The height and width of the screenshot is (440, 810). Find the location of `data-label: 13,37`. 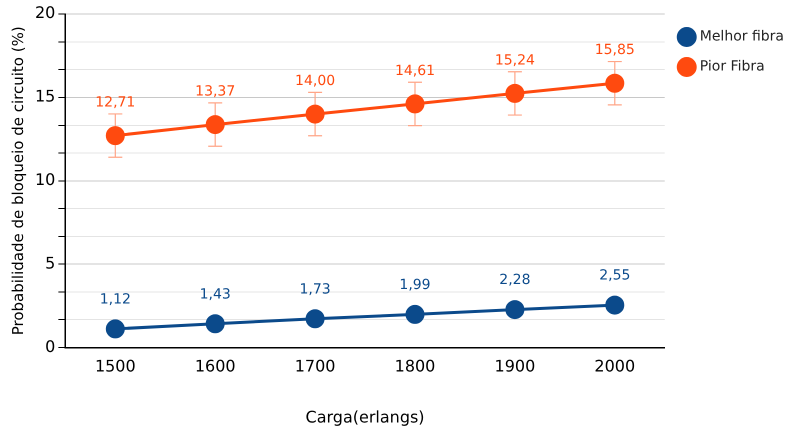

data-label: 13,37 is located at coordinates (215, 92).